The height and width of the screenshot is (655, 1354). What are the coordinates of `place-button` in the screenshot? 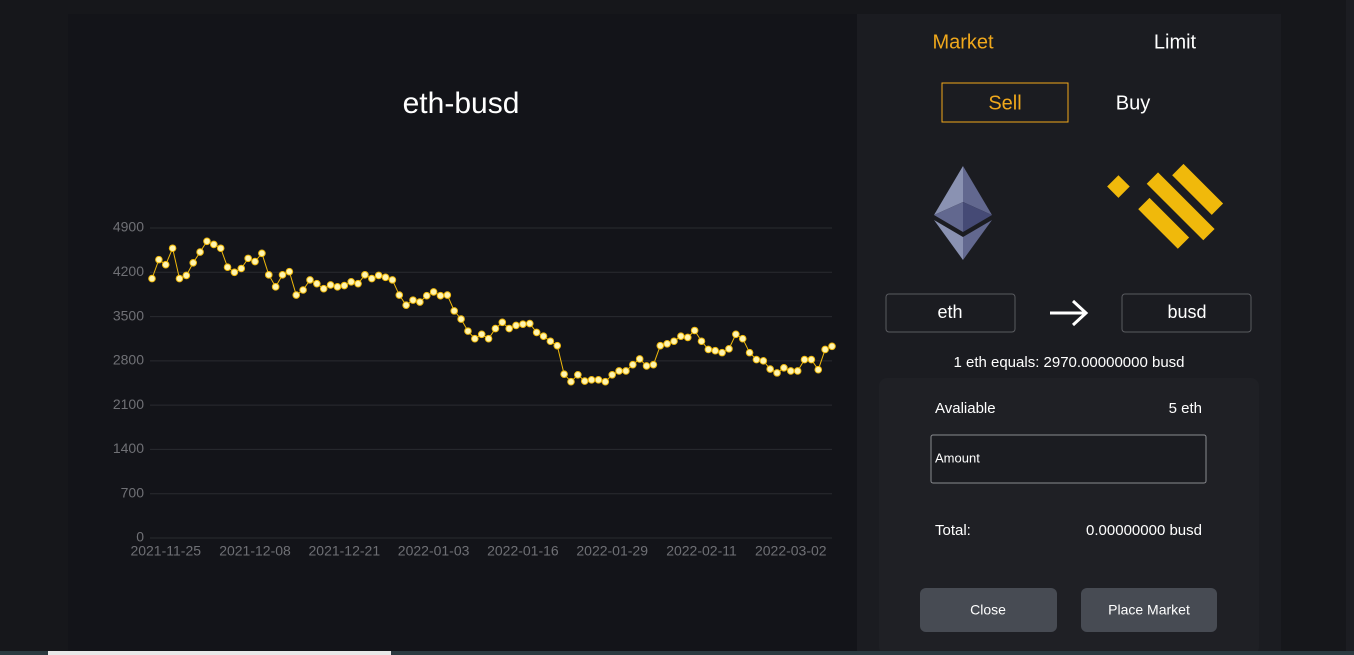 It's located at (1149, 610).